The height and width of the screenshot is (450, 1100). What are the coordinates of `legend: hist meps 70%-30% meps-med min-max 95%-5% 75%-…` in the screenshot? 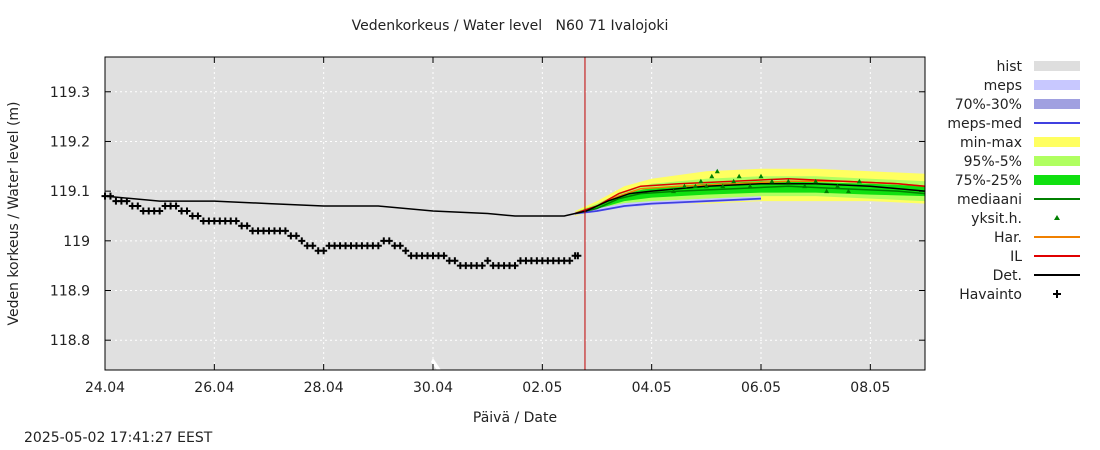 It's located at (1013, 181).